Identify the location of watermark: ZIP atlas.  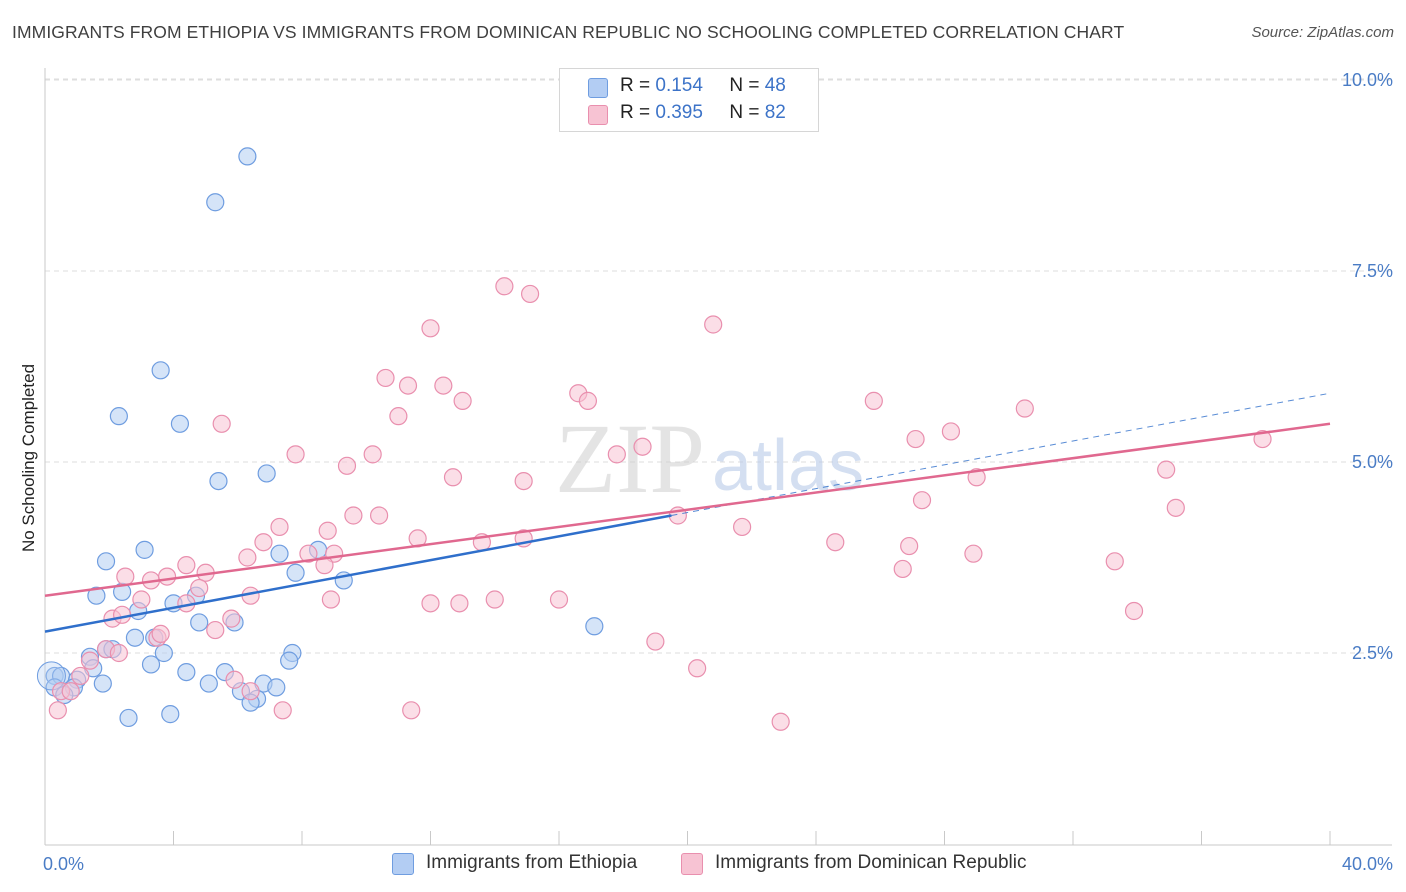
(709, 458).